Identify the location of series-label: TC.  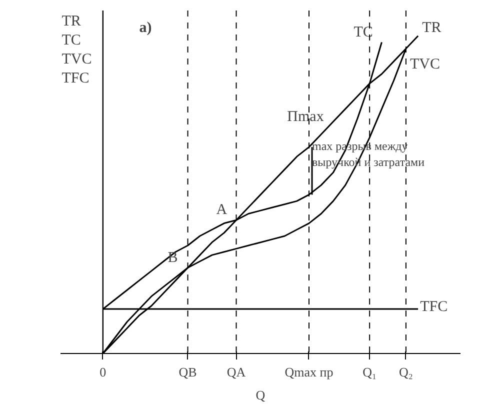
(363, 32).